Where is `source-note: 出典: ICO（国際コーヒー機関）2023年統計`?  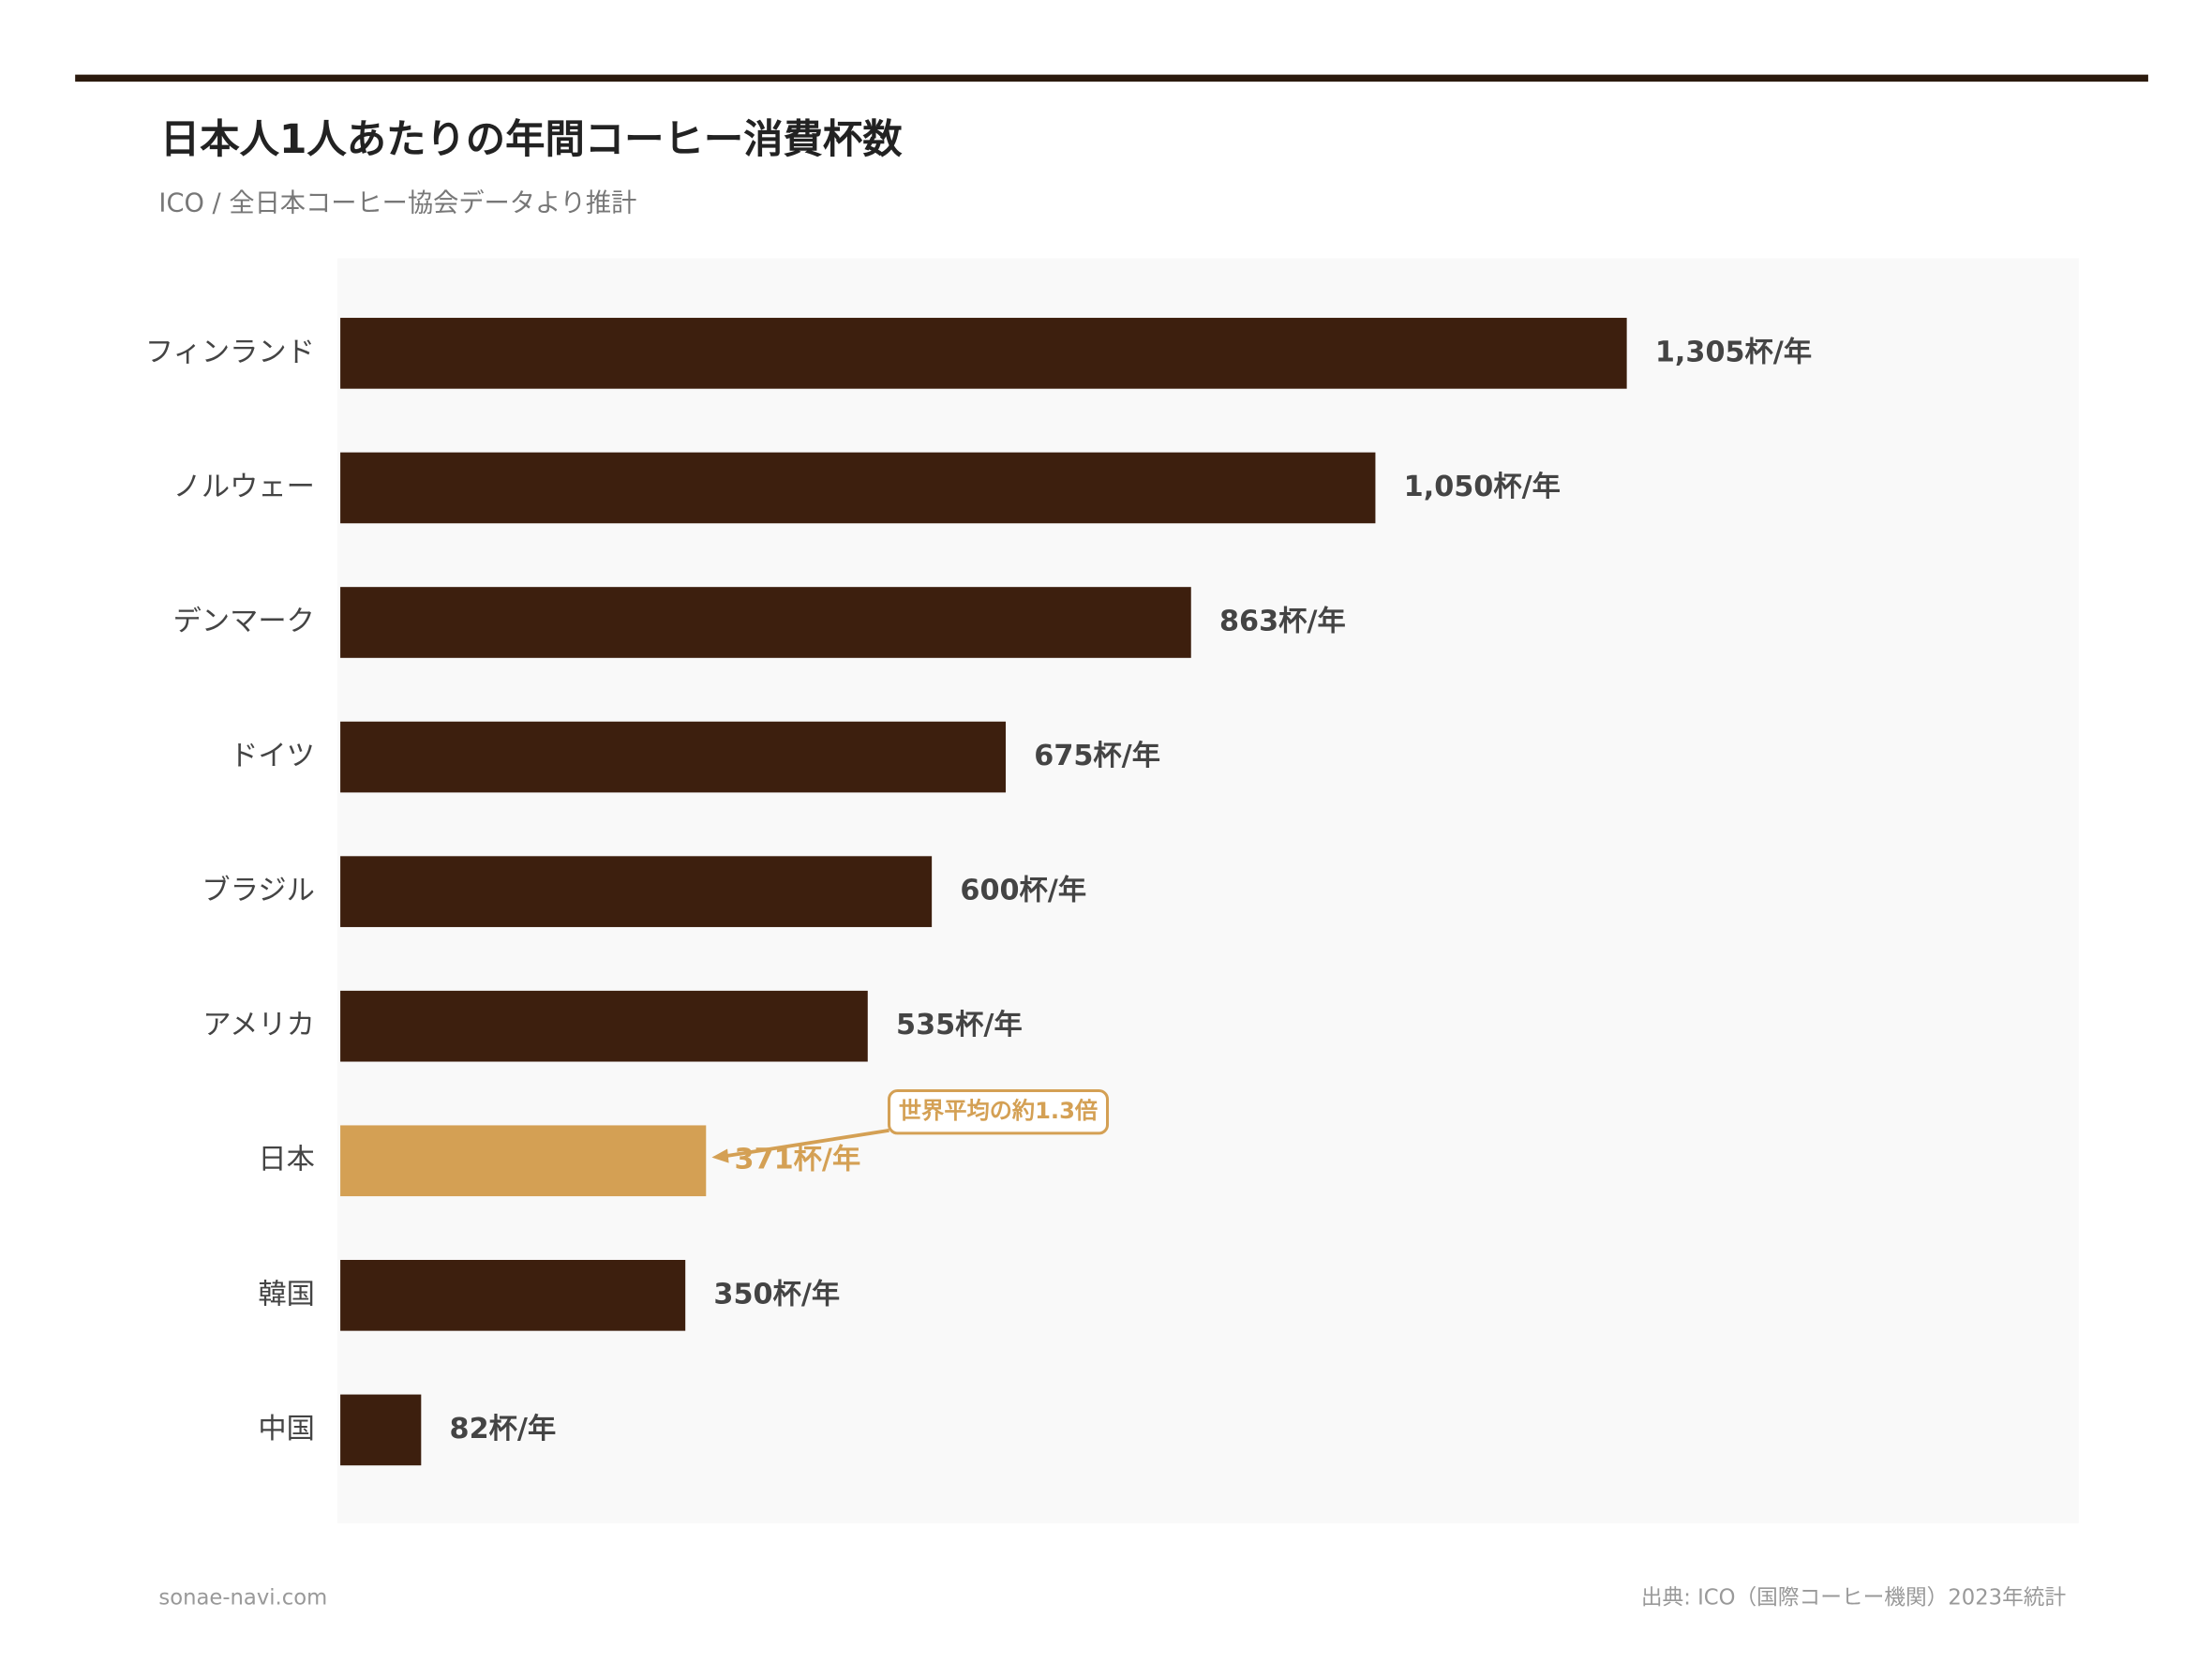
source-note: 出典: ICO（国際コーヒー機関）2023年統計 is located at coordinates (1854, 1598).